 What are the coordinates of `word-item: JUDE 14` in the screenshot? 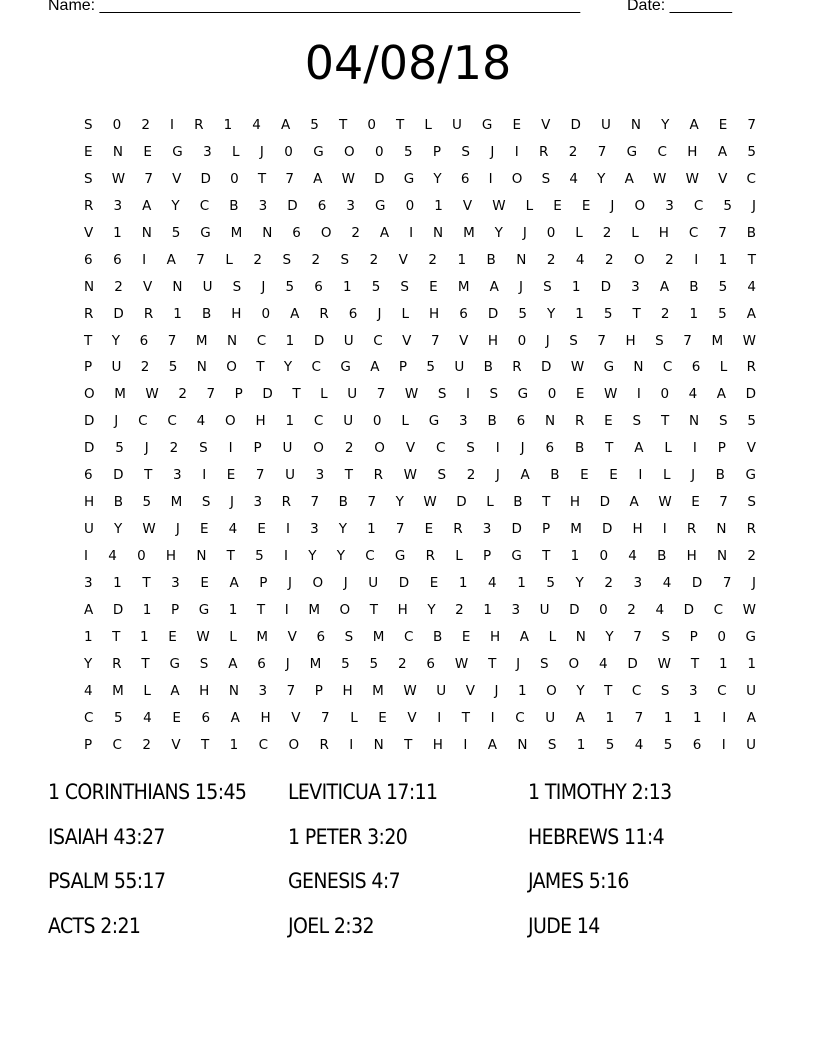 It's located at (564, 925).